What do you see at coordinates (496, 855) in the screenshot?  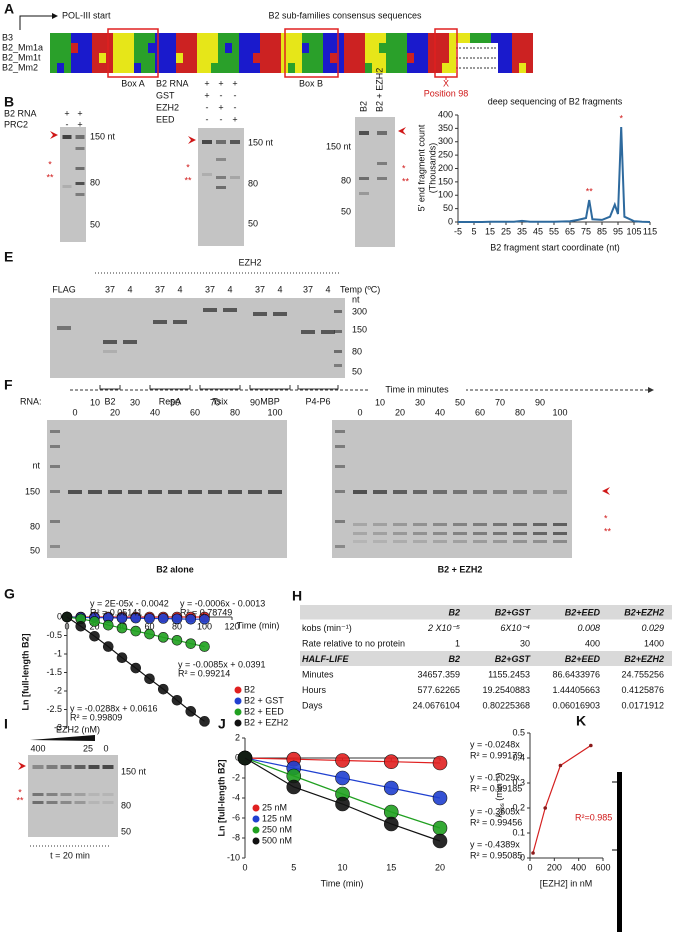 I see `annotation: R² = 0.95085` at bounding box center [496, 855].